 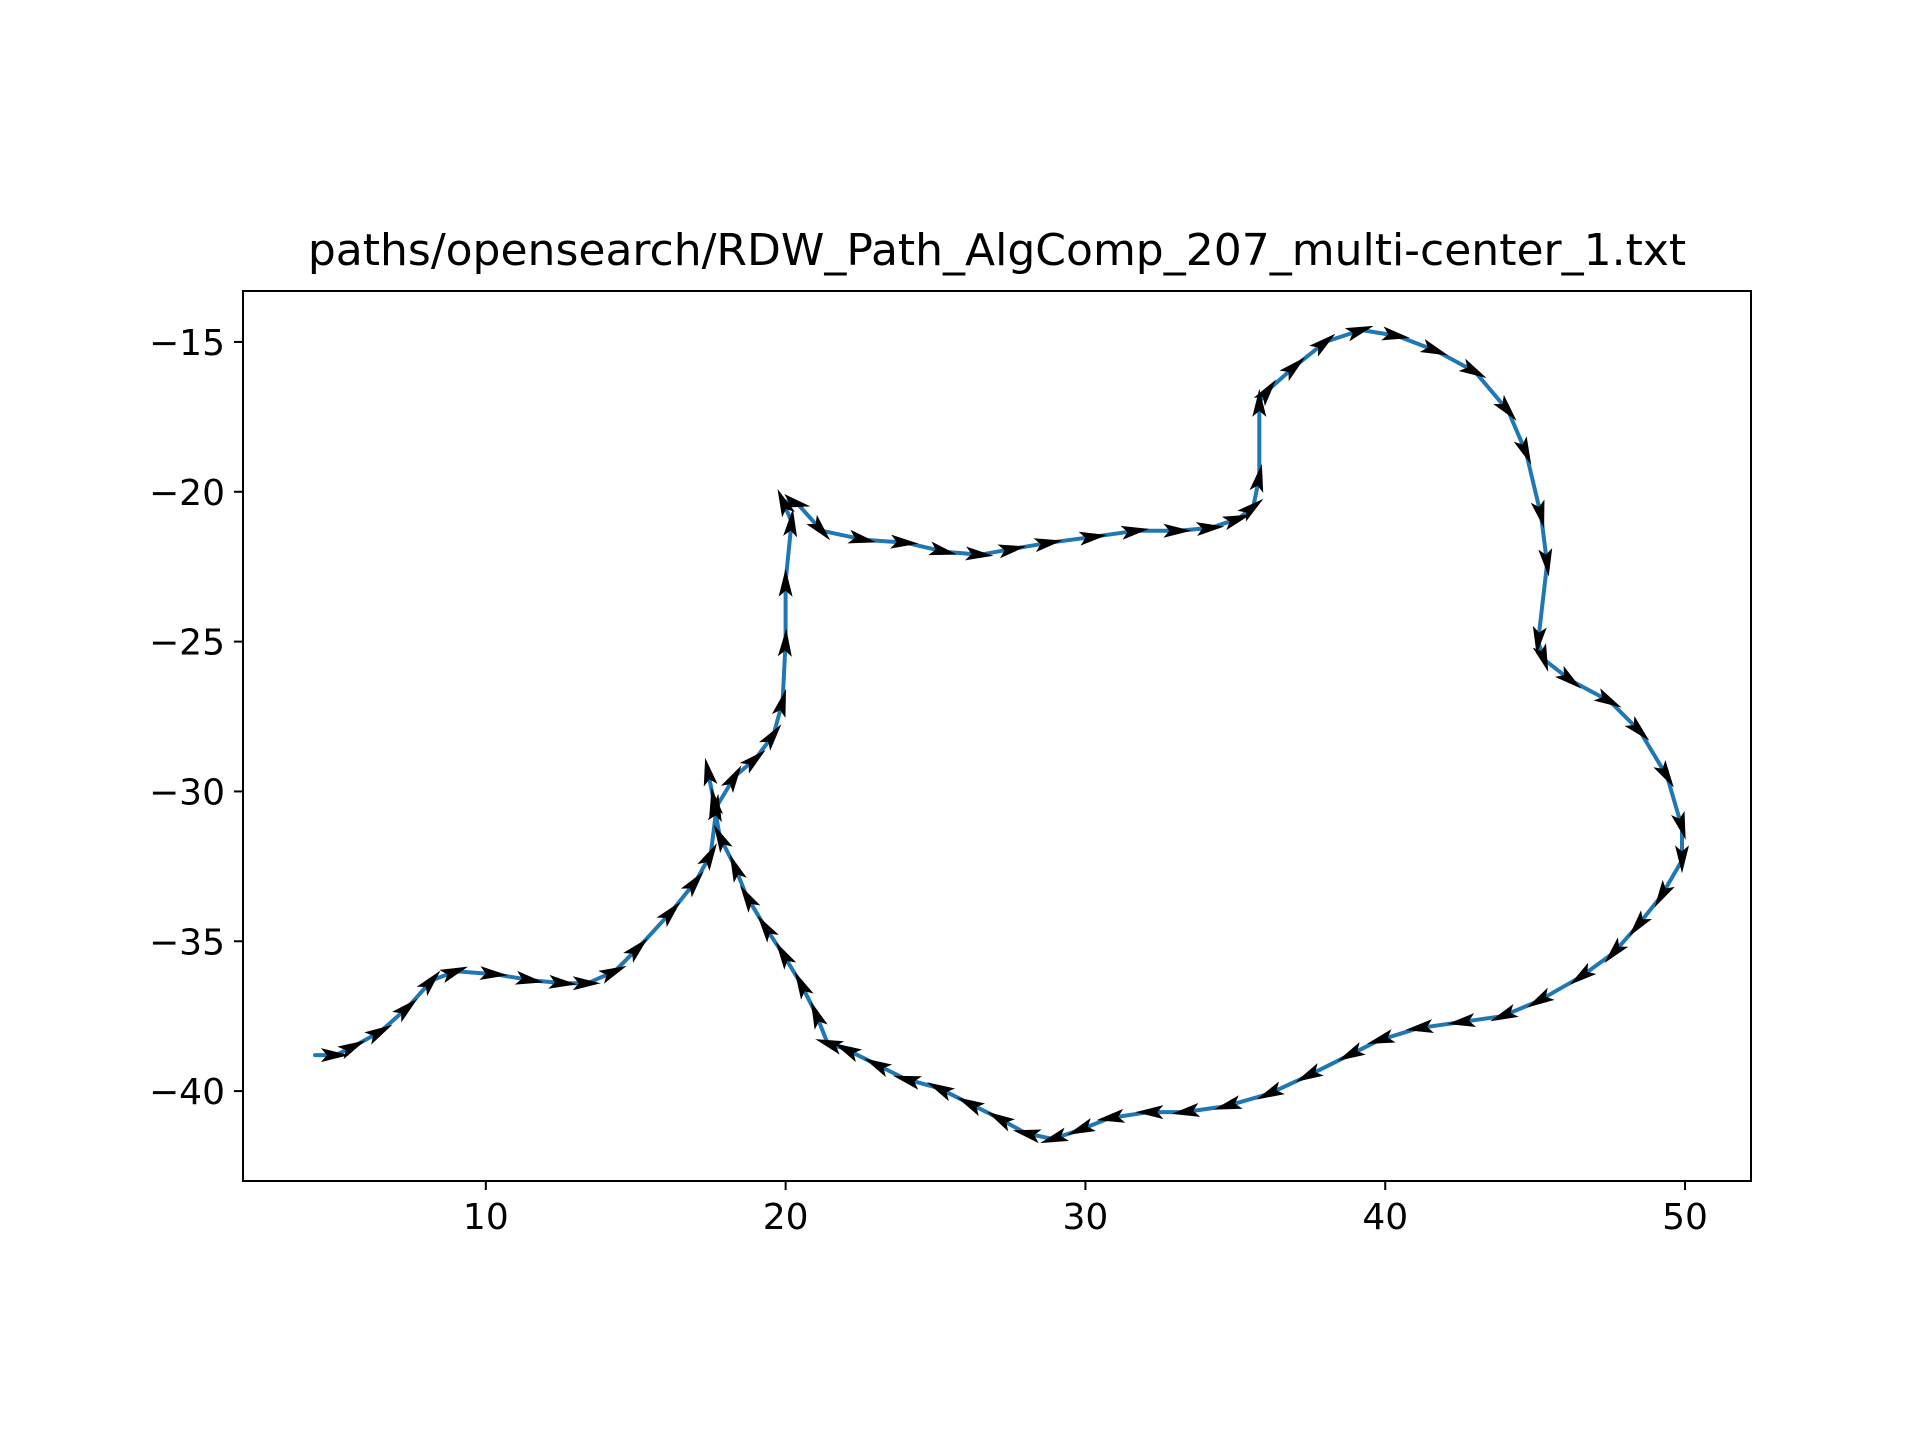 I want to click on y-tick-label: −30, so click(x=187, y=792).